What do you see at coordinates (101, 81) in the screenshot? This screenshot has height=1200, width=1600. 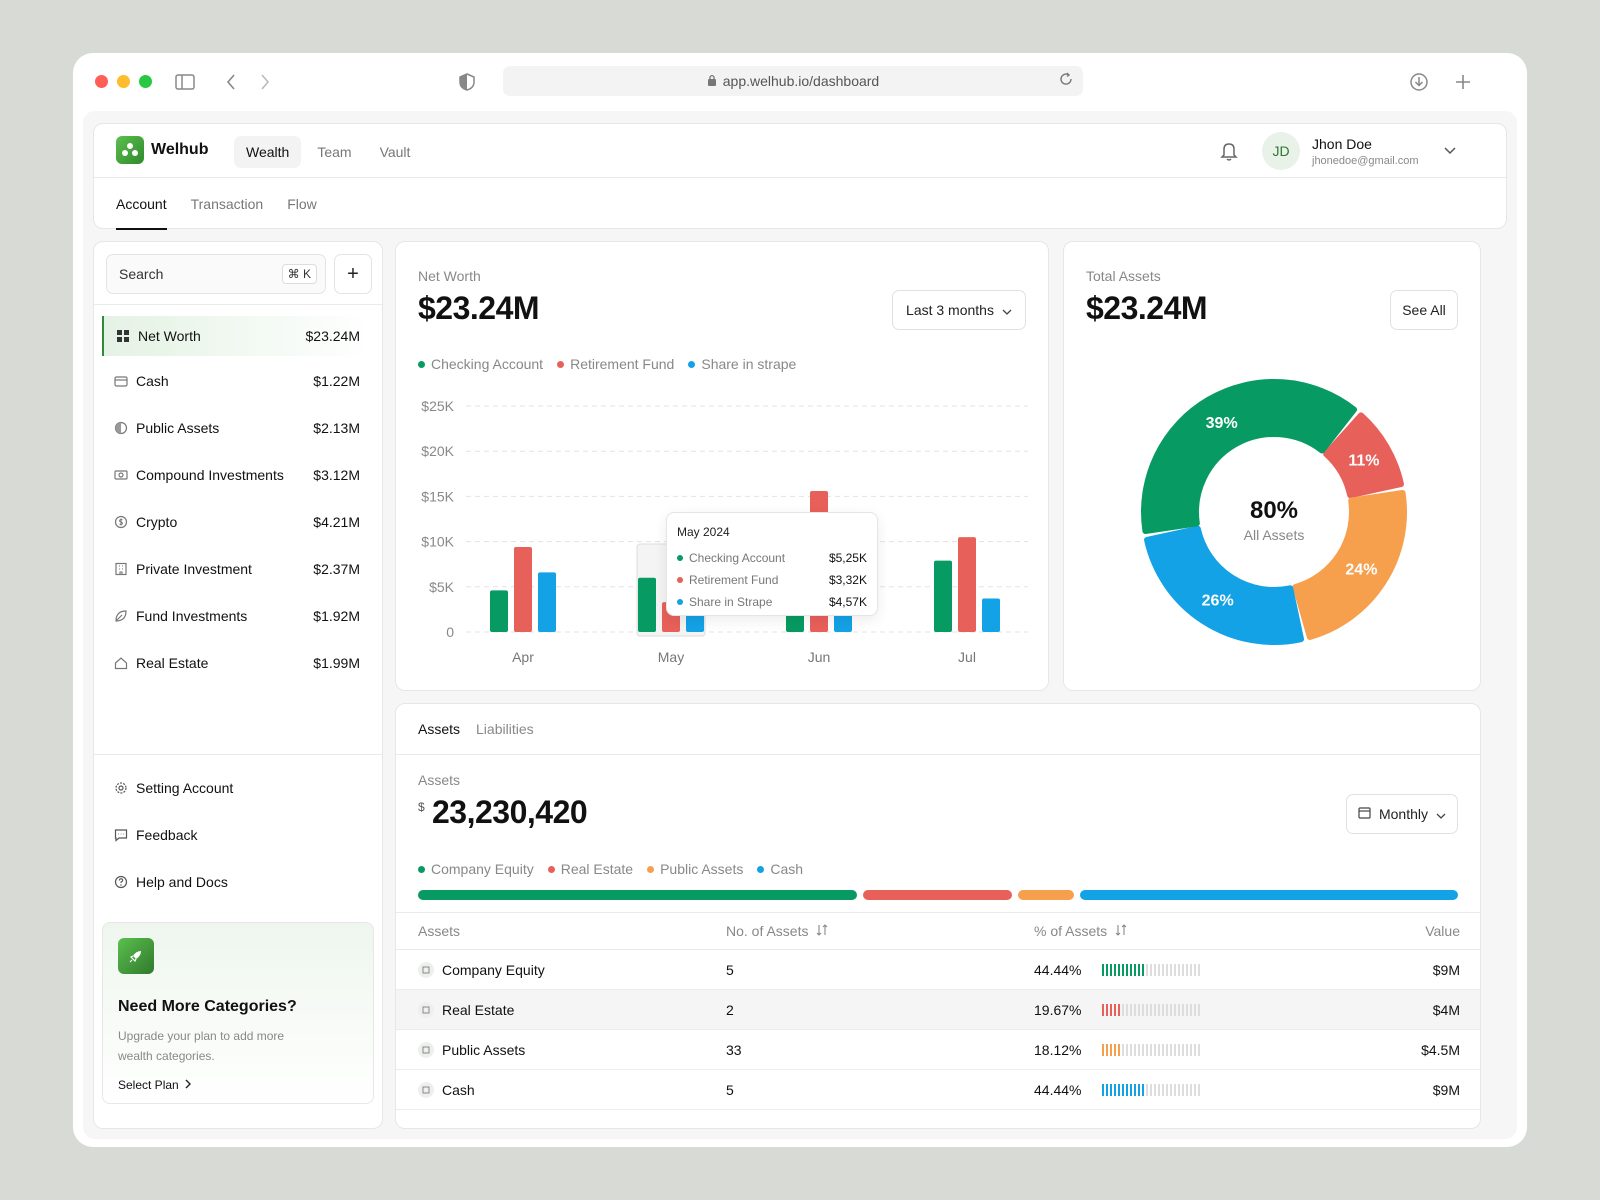 I see `close-window-button` at bounding box center [101, 81].